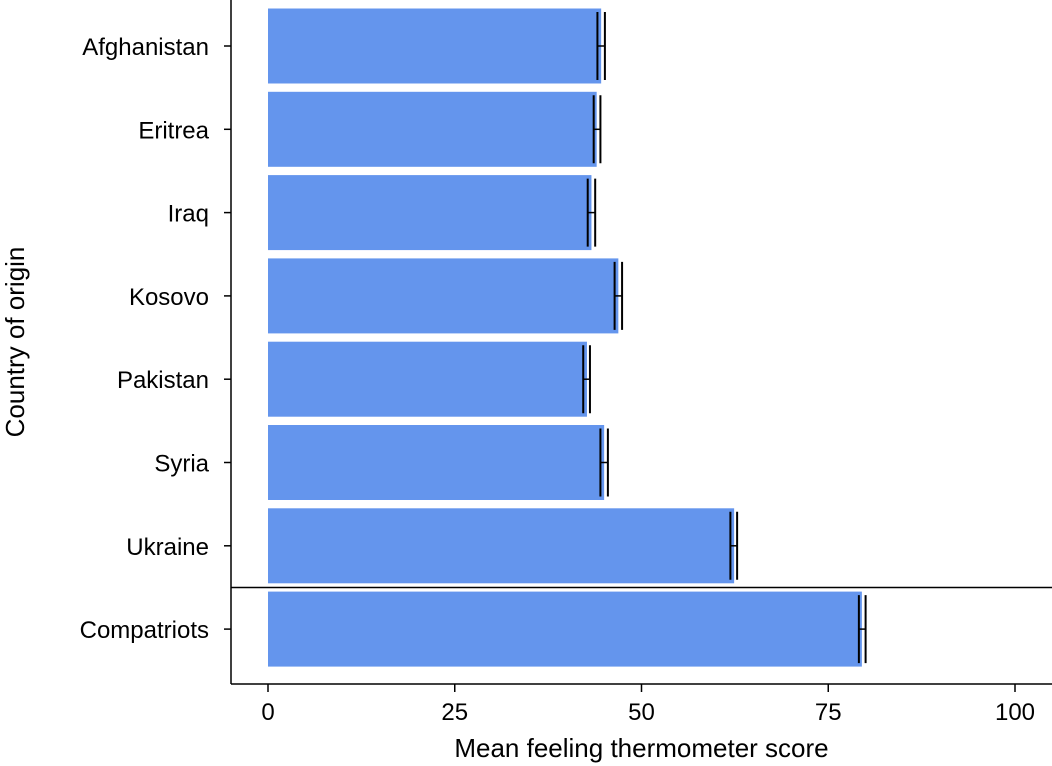 The height and width of the screenshot is (766, 1052). I want to click on y-tick-label-ukraine: Ukraine, so click(167, 547).